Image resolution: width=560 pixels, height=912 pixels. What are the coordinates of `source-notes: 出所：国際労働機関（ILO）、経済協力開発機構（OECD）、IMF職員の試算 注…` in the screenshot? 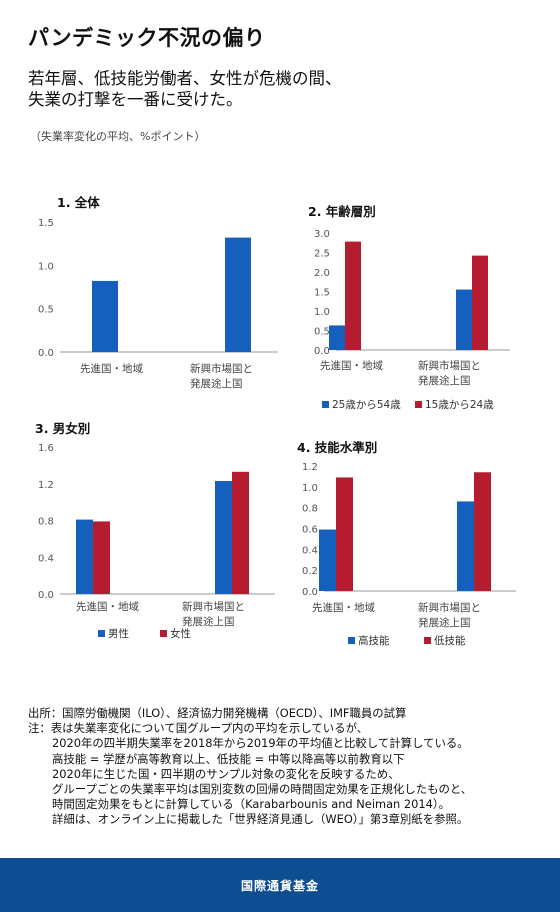 It's located at (288, 767).